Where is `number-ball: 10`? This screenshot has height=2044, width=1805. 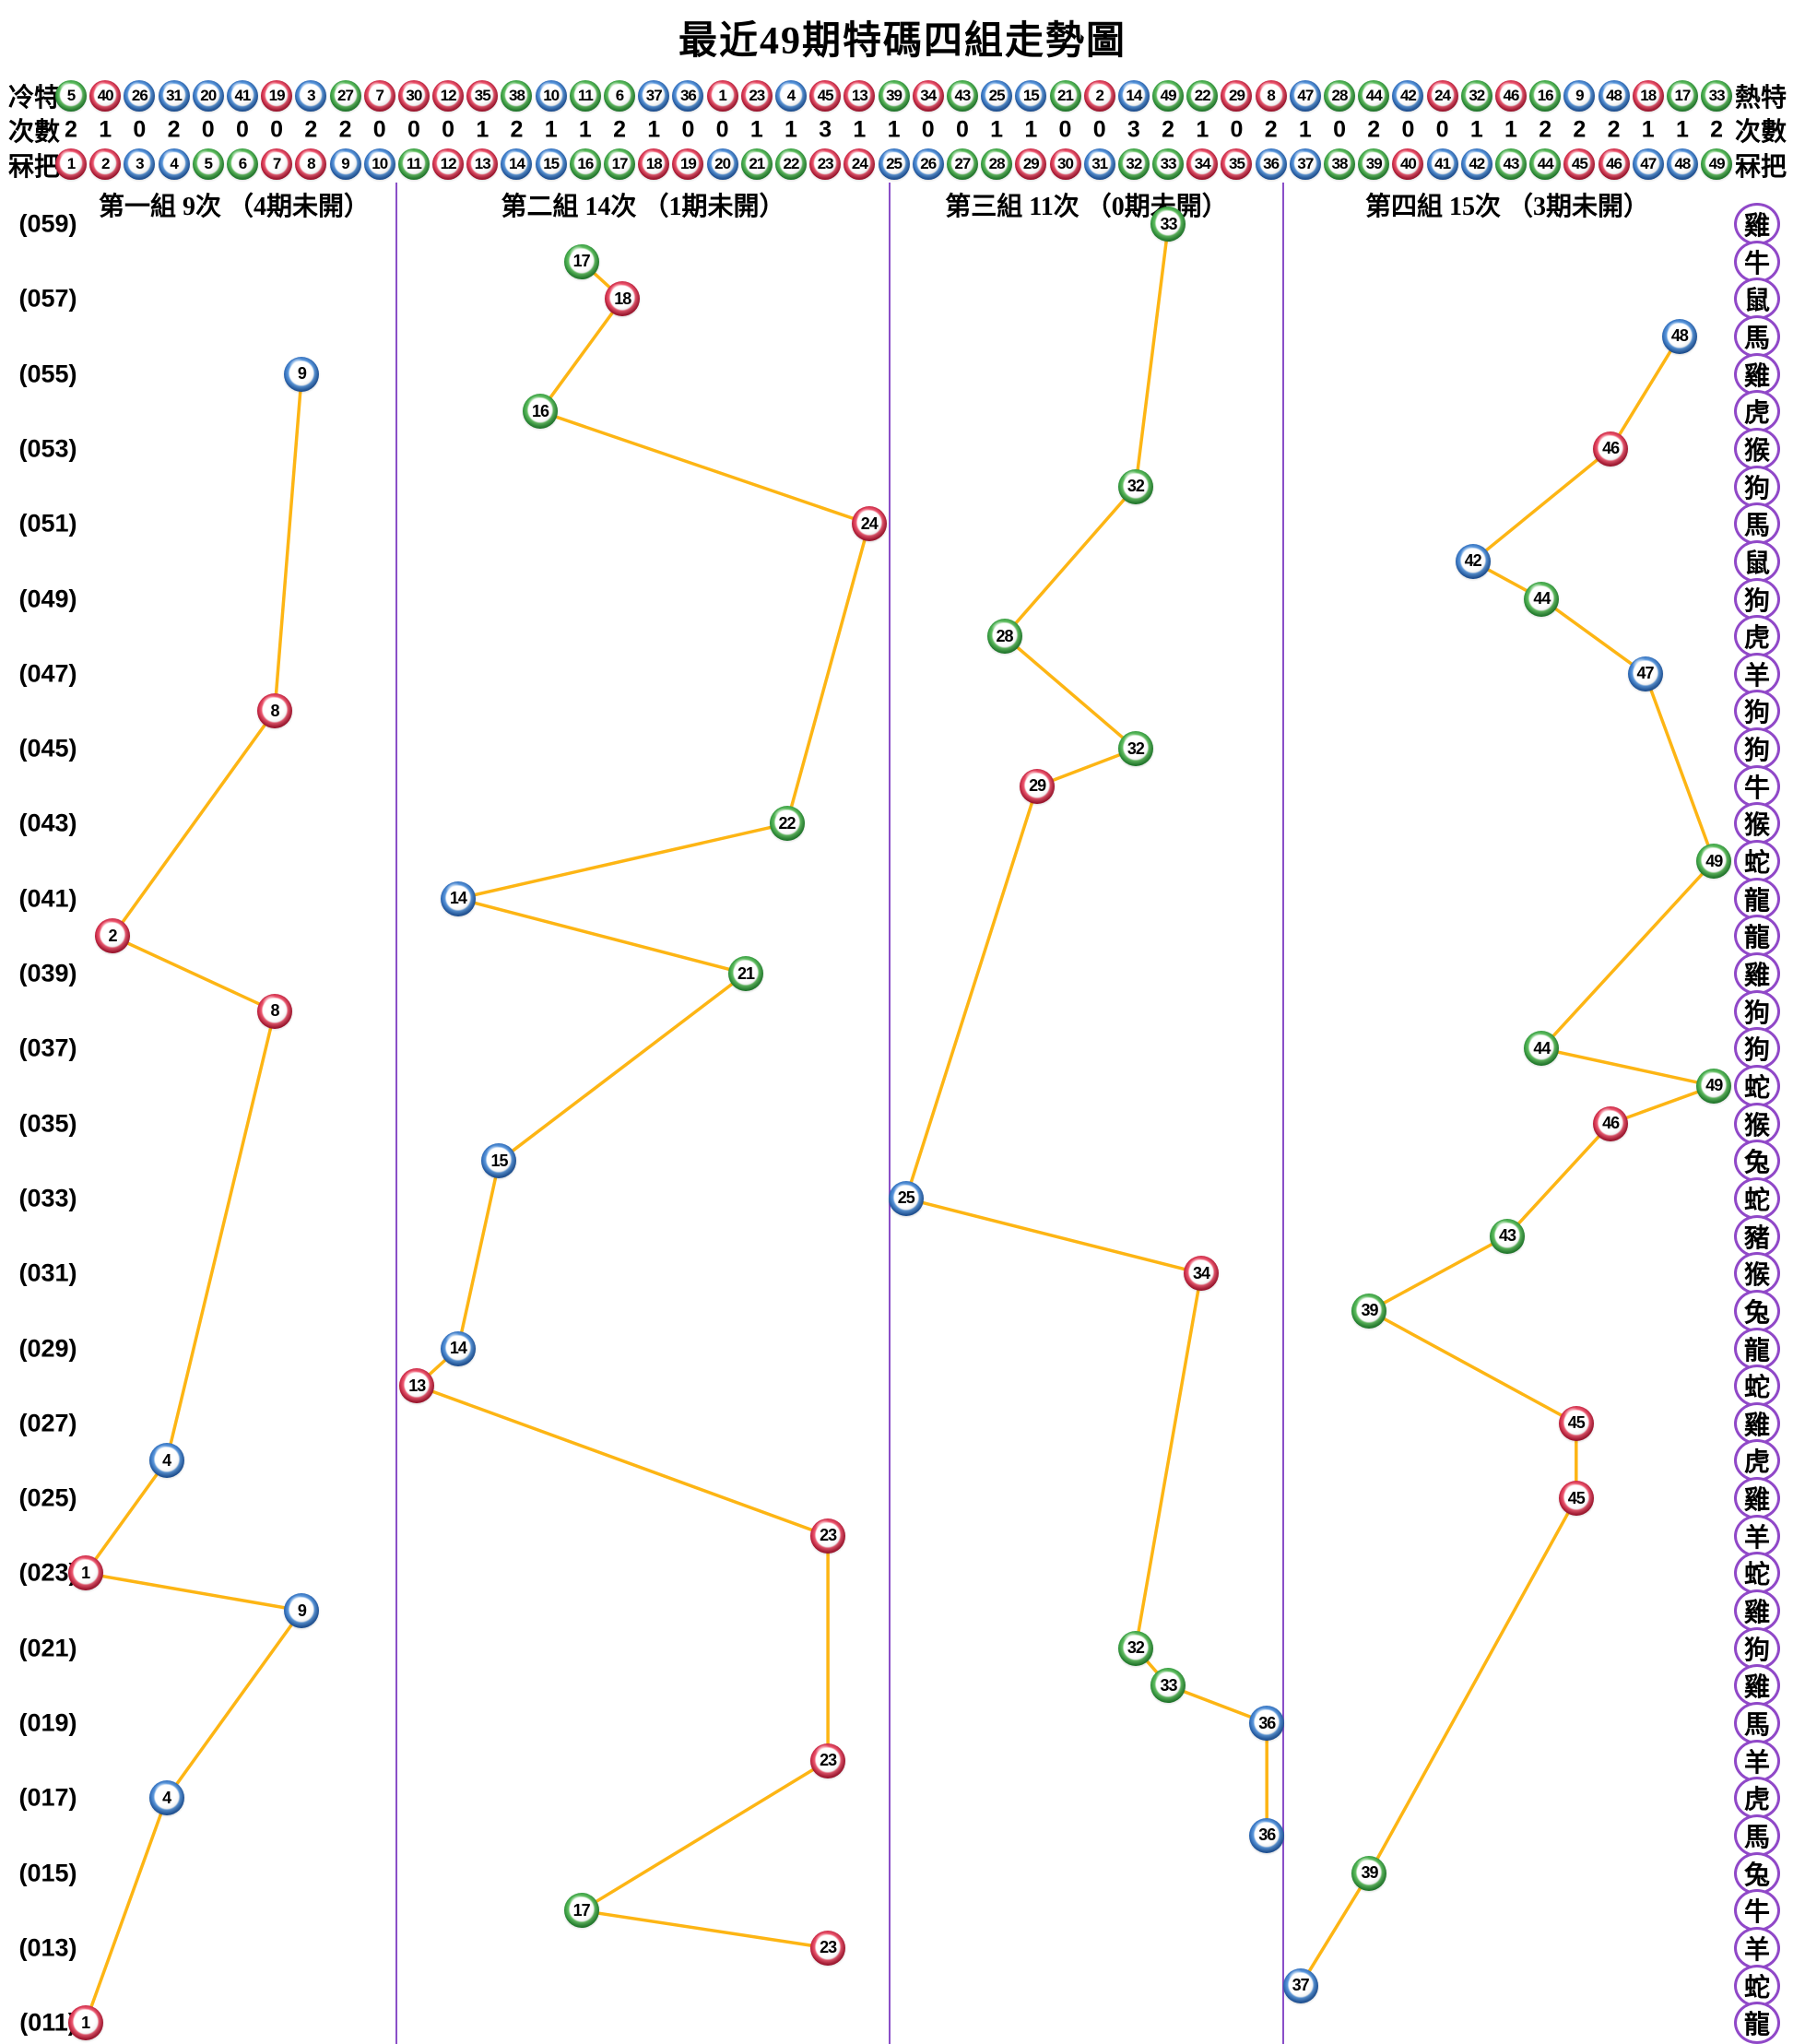 number-ball: 10 is located at coordinates (379, 164).